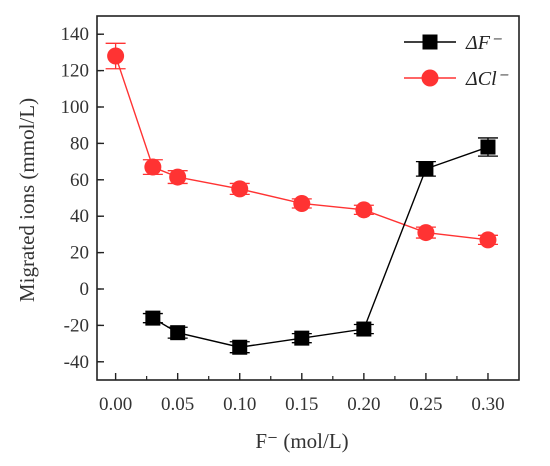 The image size is (550, 466). I want to click on y-tick-label: -20, so click(76, 325).